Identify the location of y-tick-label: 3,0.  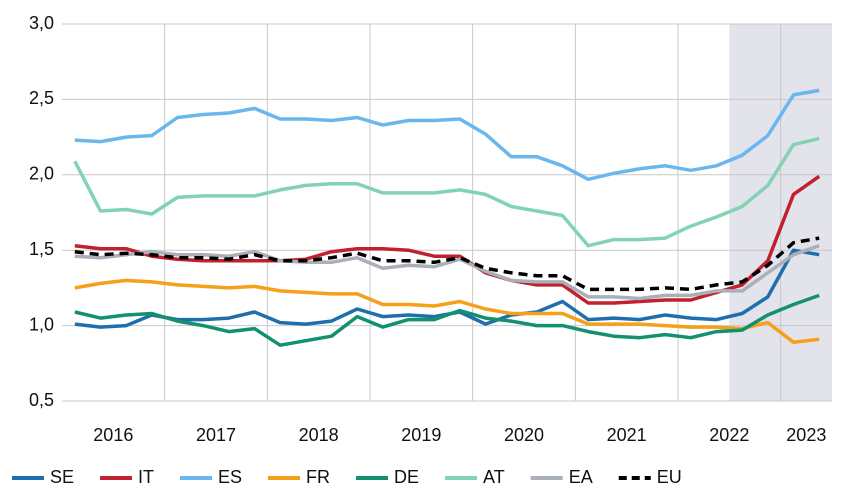
(41, 23).